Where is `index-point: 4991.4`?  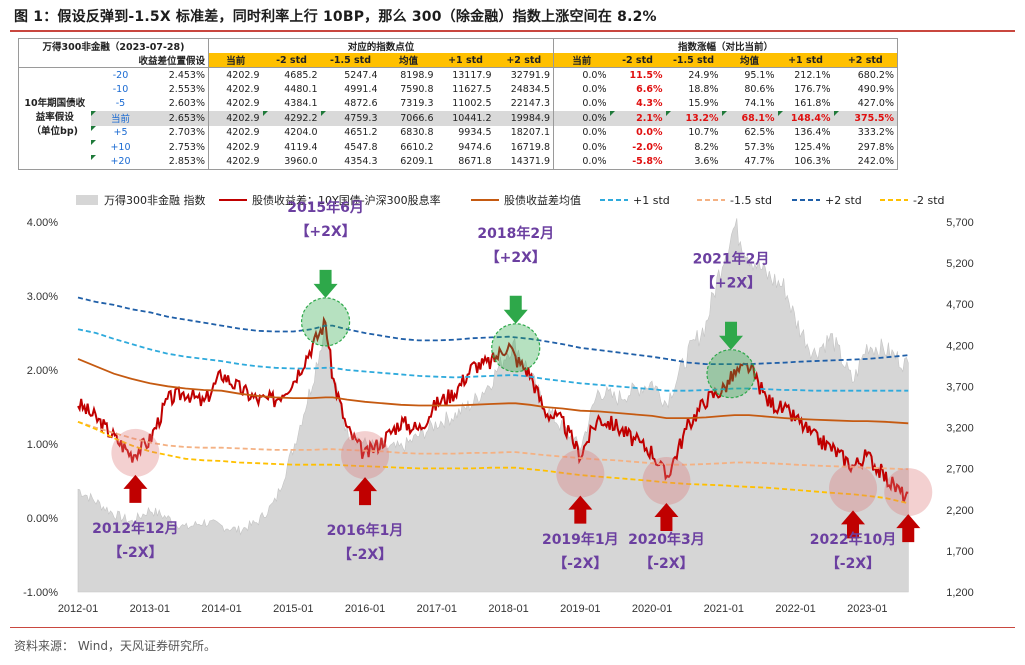 index-point: 4991.4 is located at coordinates (361, 89).